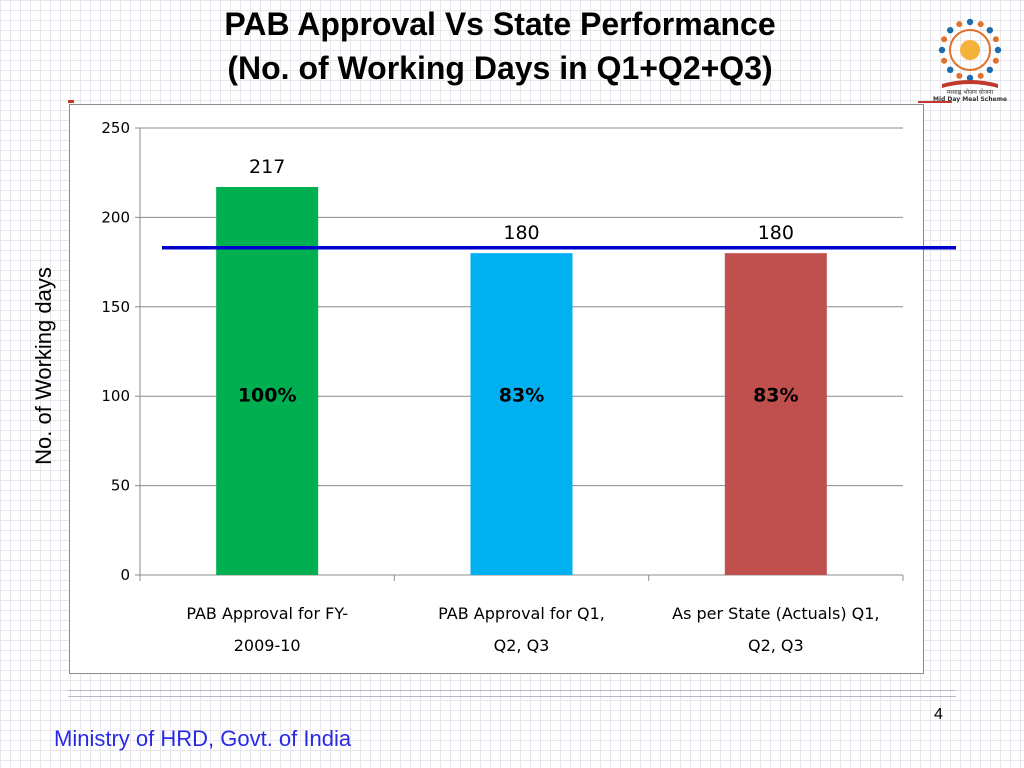 The width and height of the screenshot is (1024, 768). What do you see at coordinates (970, 53) in the screenshot?
I see `mid-day-meal-logo-icon` at bounding box center [970, 53].